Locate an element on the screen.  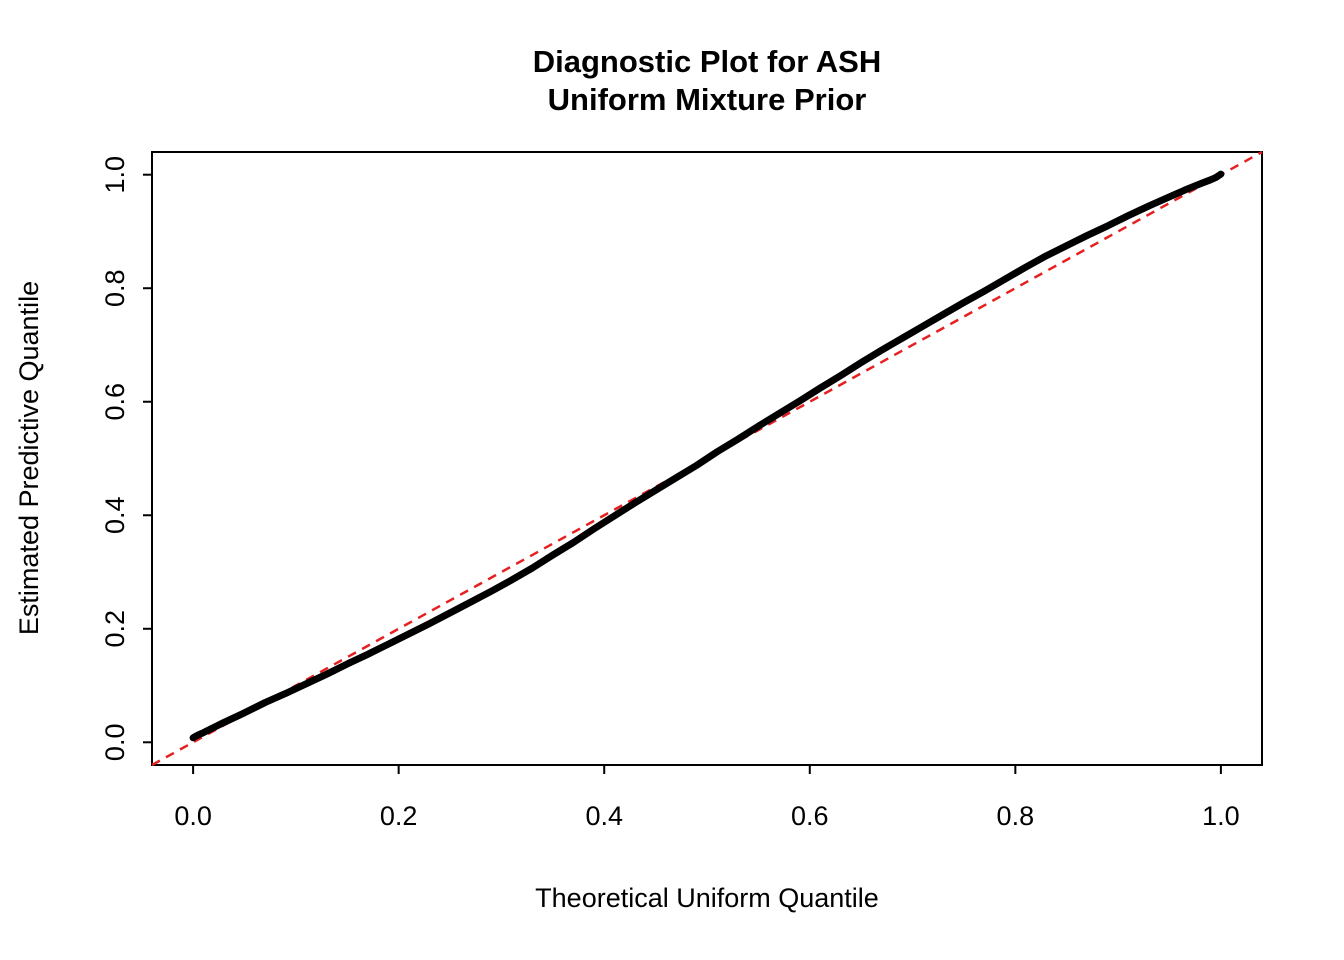
plot-title-line2: Uniform Mixture Prior is located at coordinates (707, 99).